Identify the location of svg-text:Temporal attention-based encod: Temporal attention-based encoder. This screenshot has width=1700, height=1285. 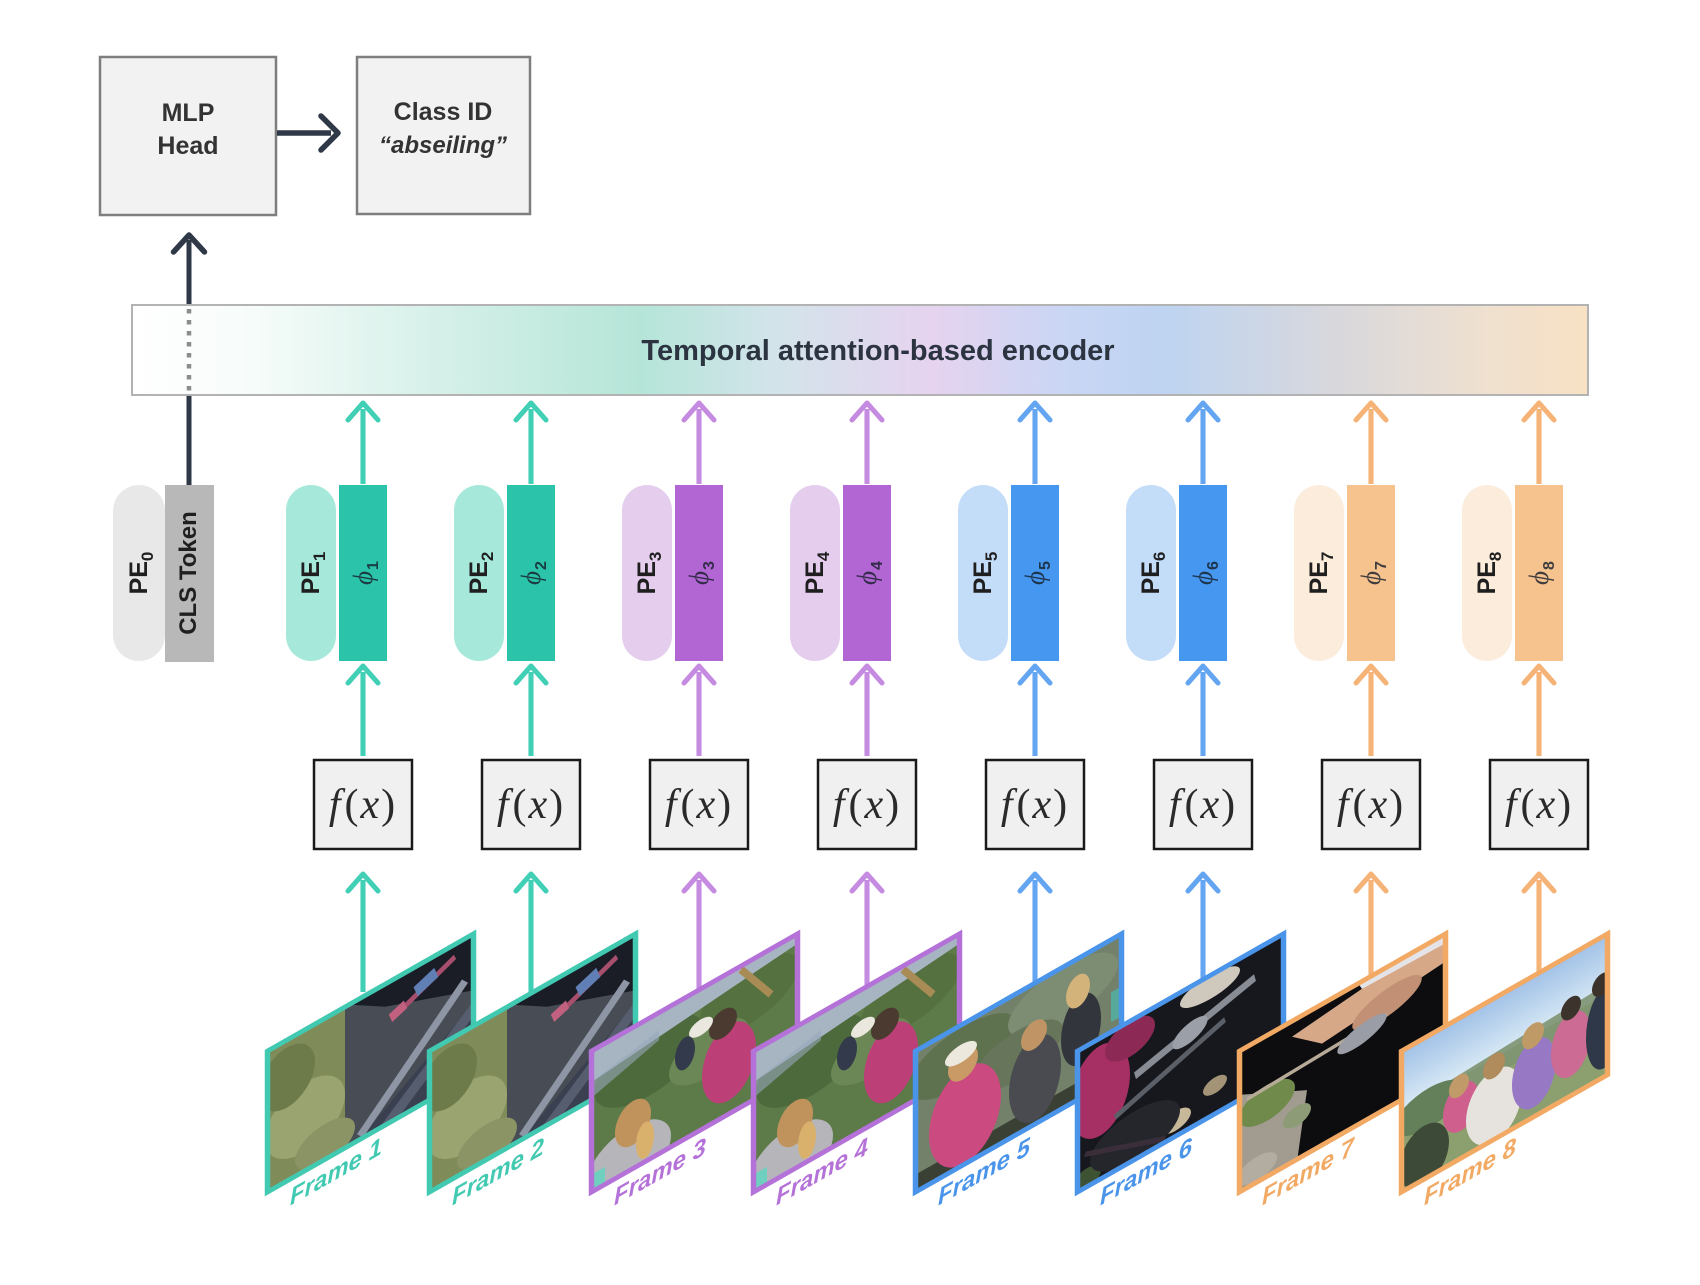
(877, 351).